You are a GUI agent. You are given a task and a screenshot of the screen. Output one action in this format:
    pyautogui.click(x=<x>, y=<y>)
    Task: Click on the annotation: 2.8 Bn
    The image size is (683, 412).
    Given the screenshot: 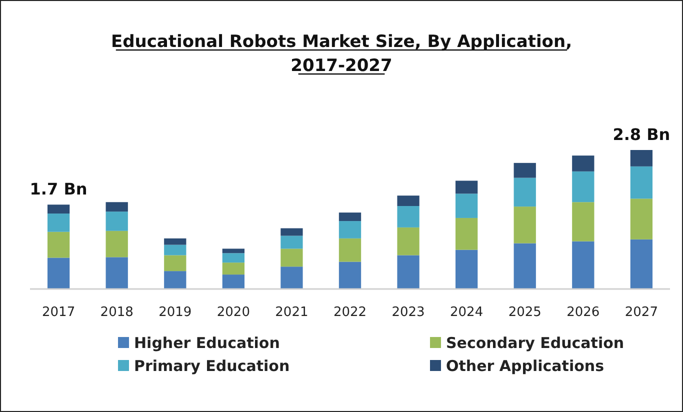 What is the action you would take?
    pyautogui.click(x=641, y=134)
    